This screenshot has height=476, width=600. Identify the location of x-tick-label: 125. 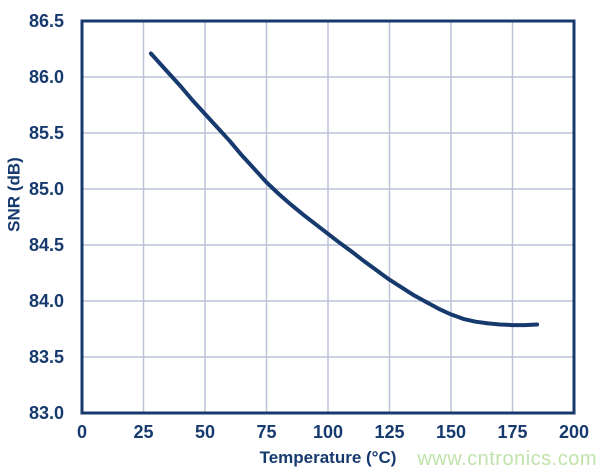
(389, 432).